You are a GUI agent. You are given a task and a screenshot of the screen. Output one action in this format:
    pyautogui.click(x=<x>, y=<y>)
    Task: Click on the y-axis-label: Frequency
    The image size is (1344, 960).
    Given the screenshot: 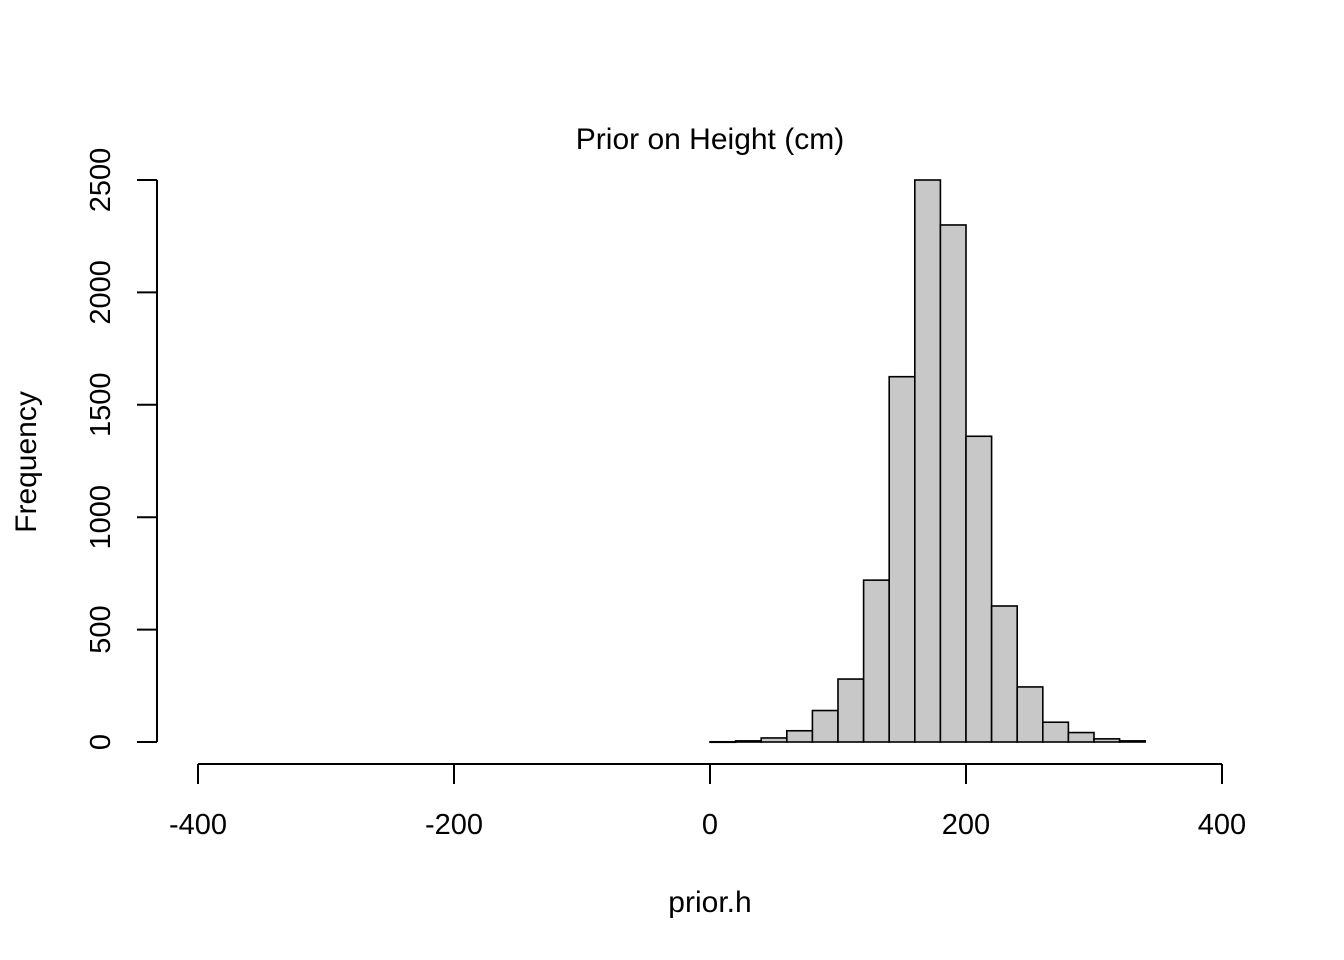 What is the action you would take?
    pyautogui.click(x=26, y=462)
    